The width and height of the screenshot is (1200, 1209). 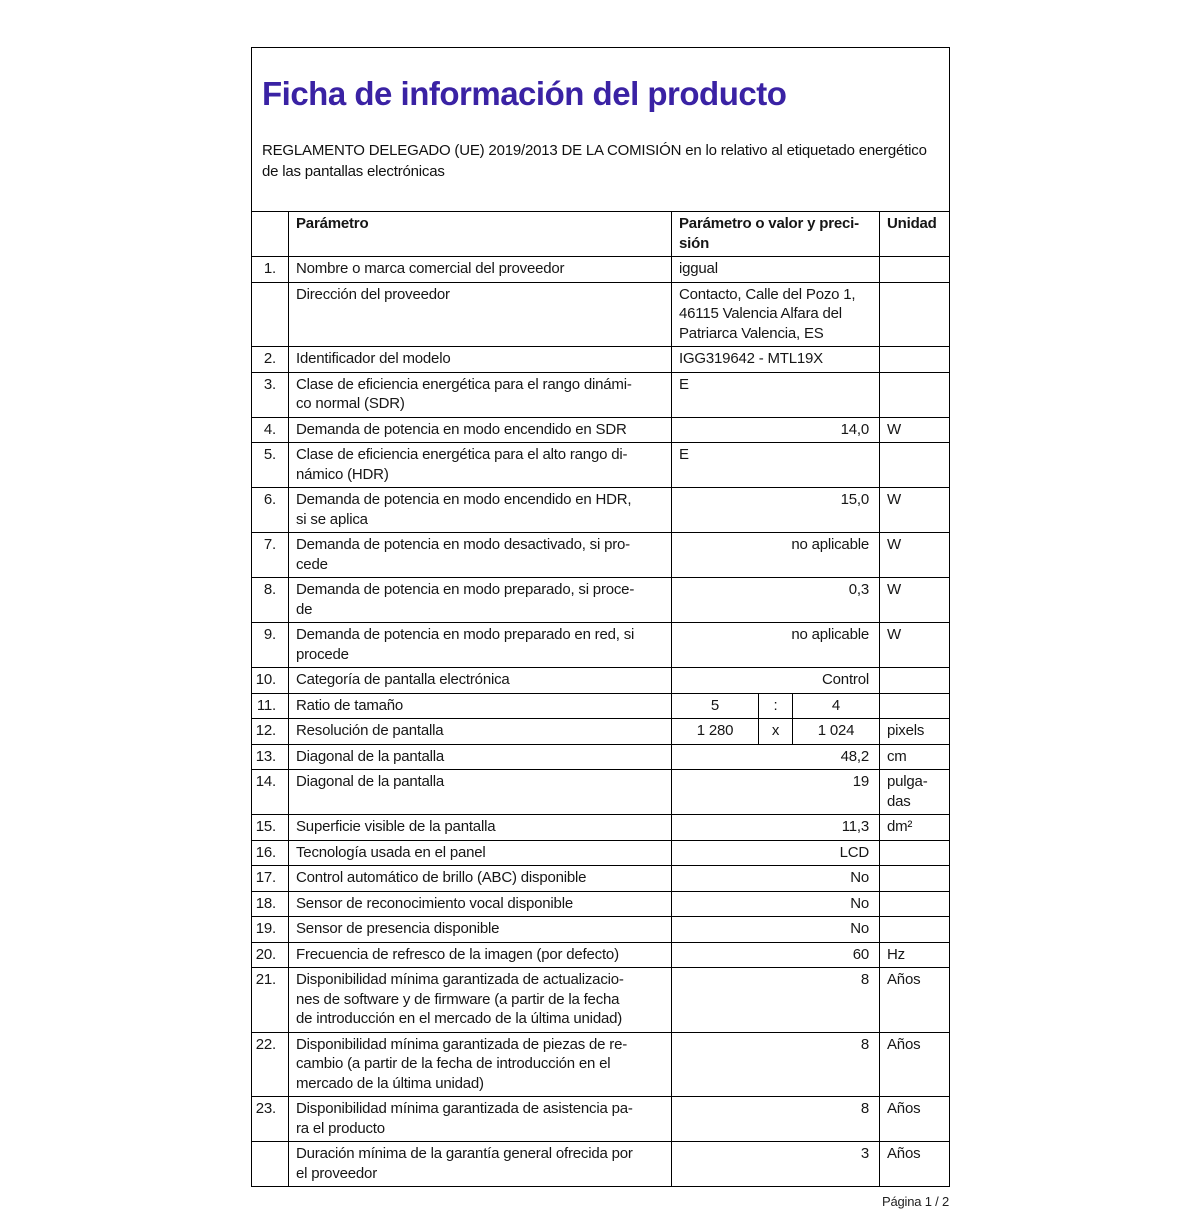 I want to click on row-number: 22., so click(x=270, y=1064).